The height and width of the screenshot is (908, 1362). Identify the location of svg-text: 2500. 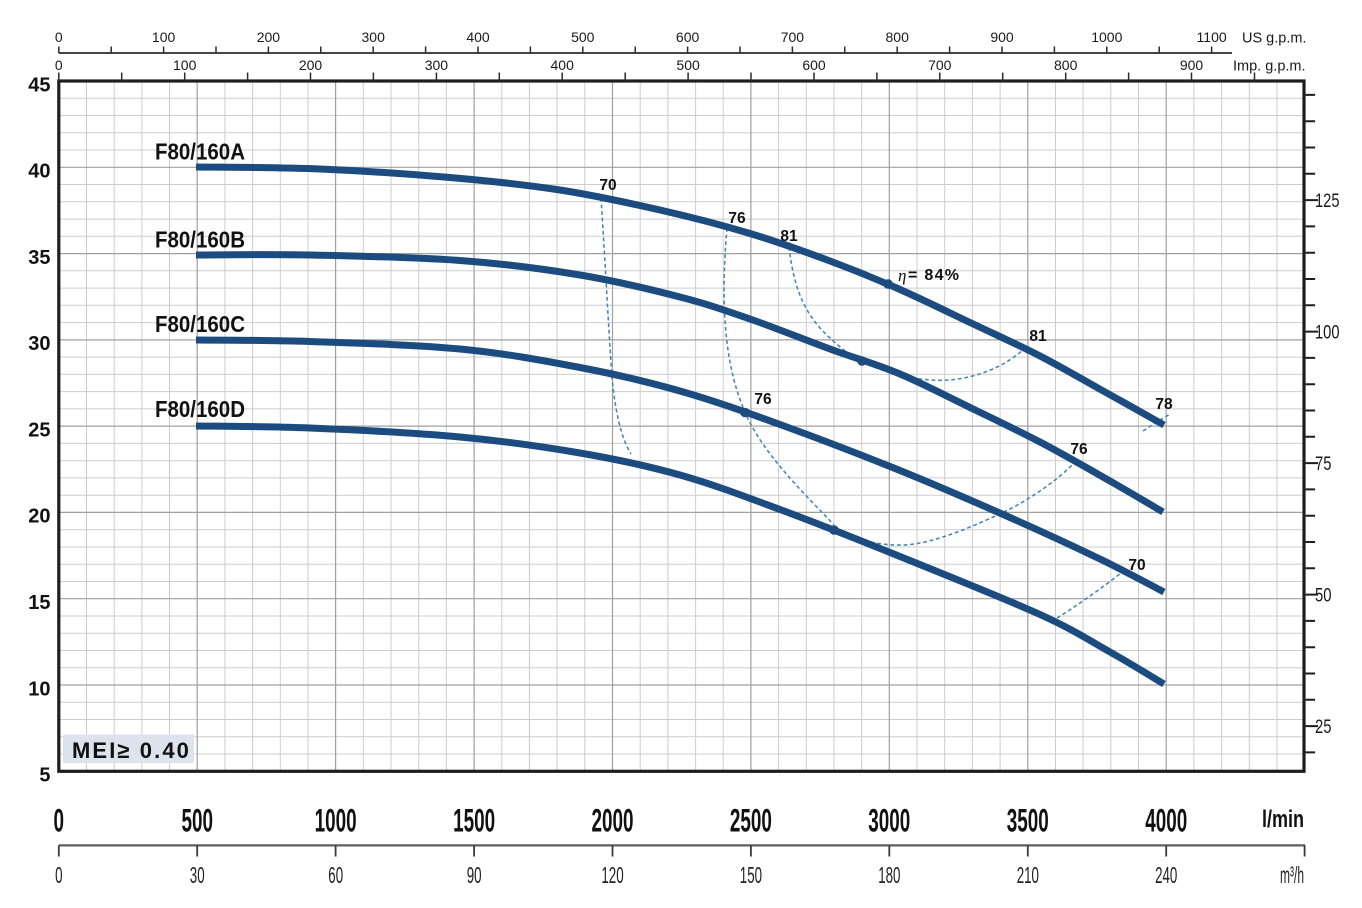
(751, 821).